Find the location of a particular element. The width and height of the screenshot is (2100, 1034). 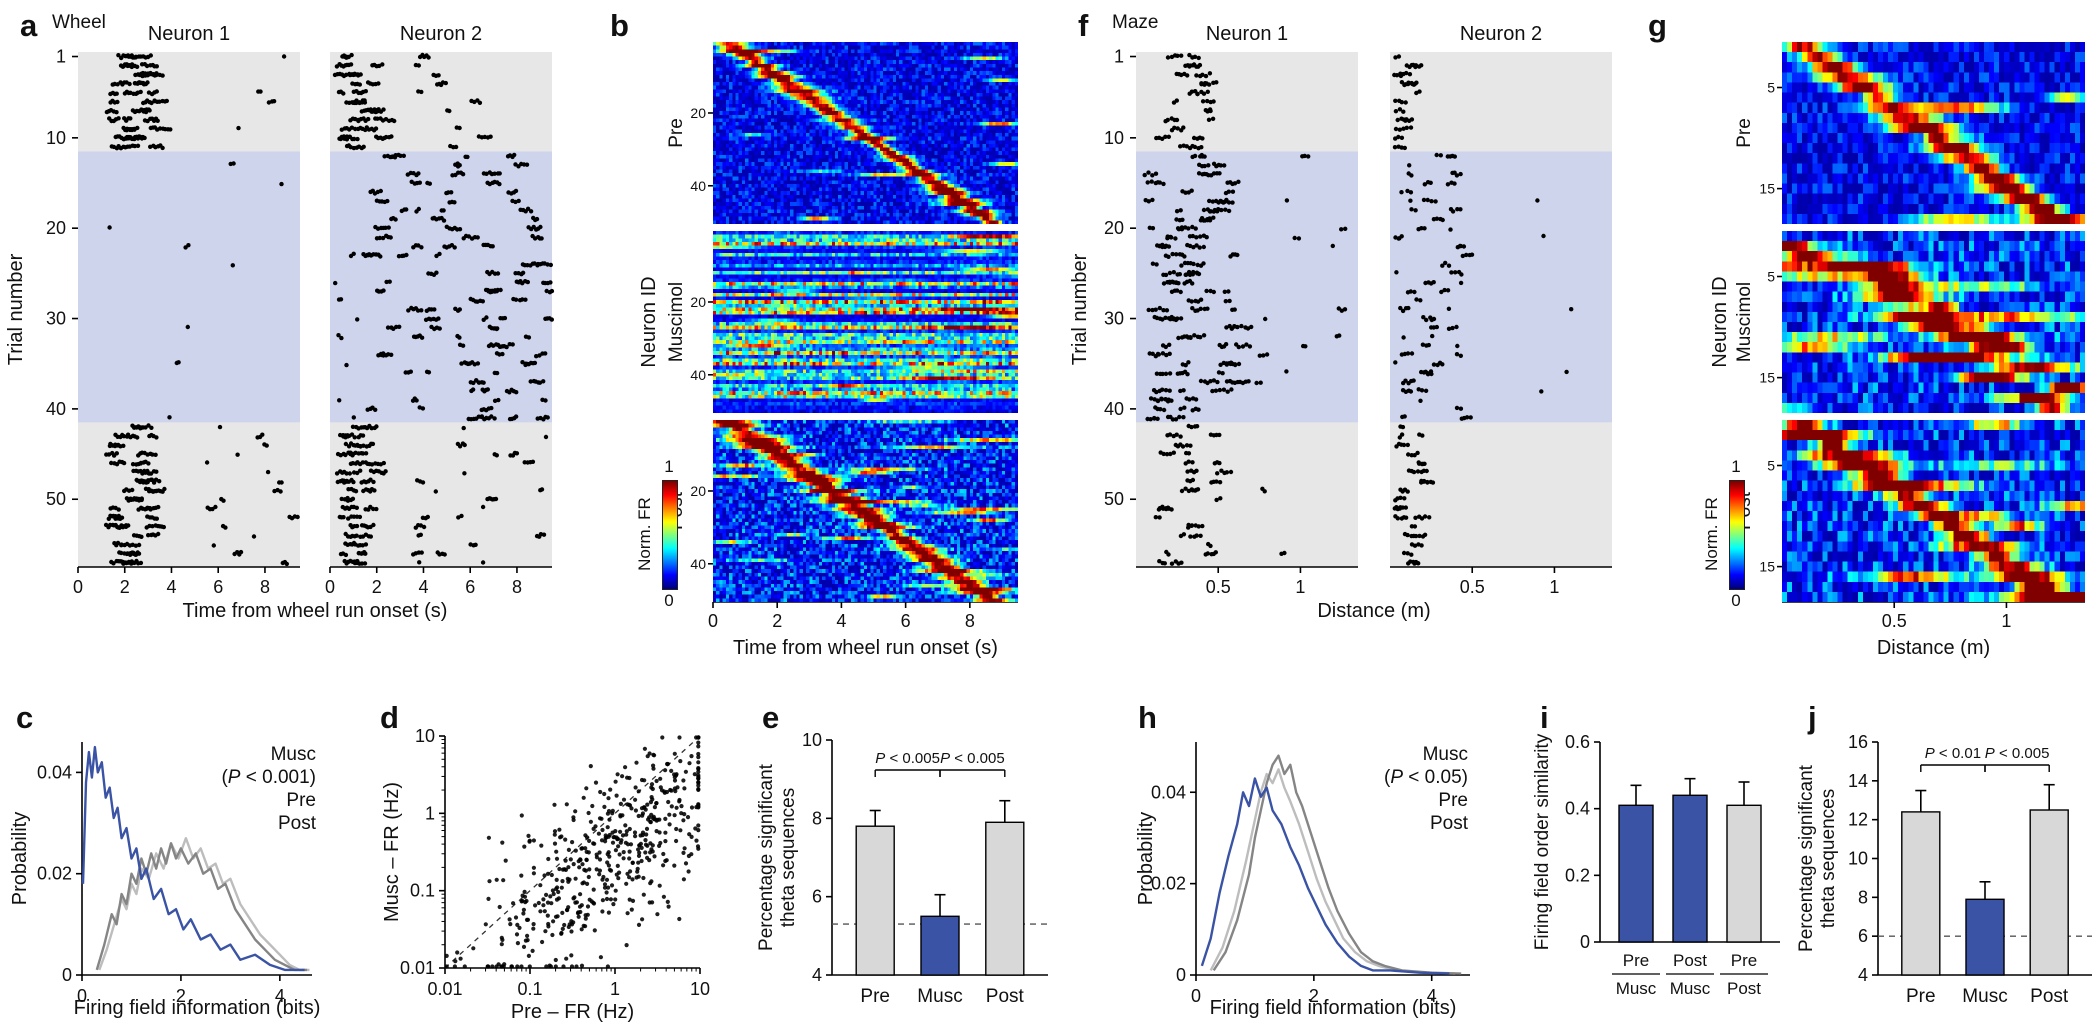

panel-label-d: d is located at coordinates (389, 717).